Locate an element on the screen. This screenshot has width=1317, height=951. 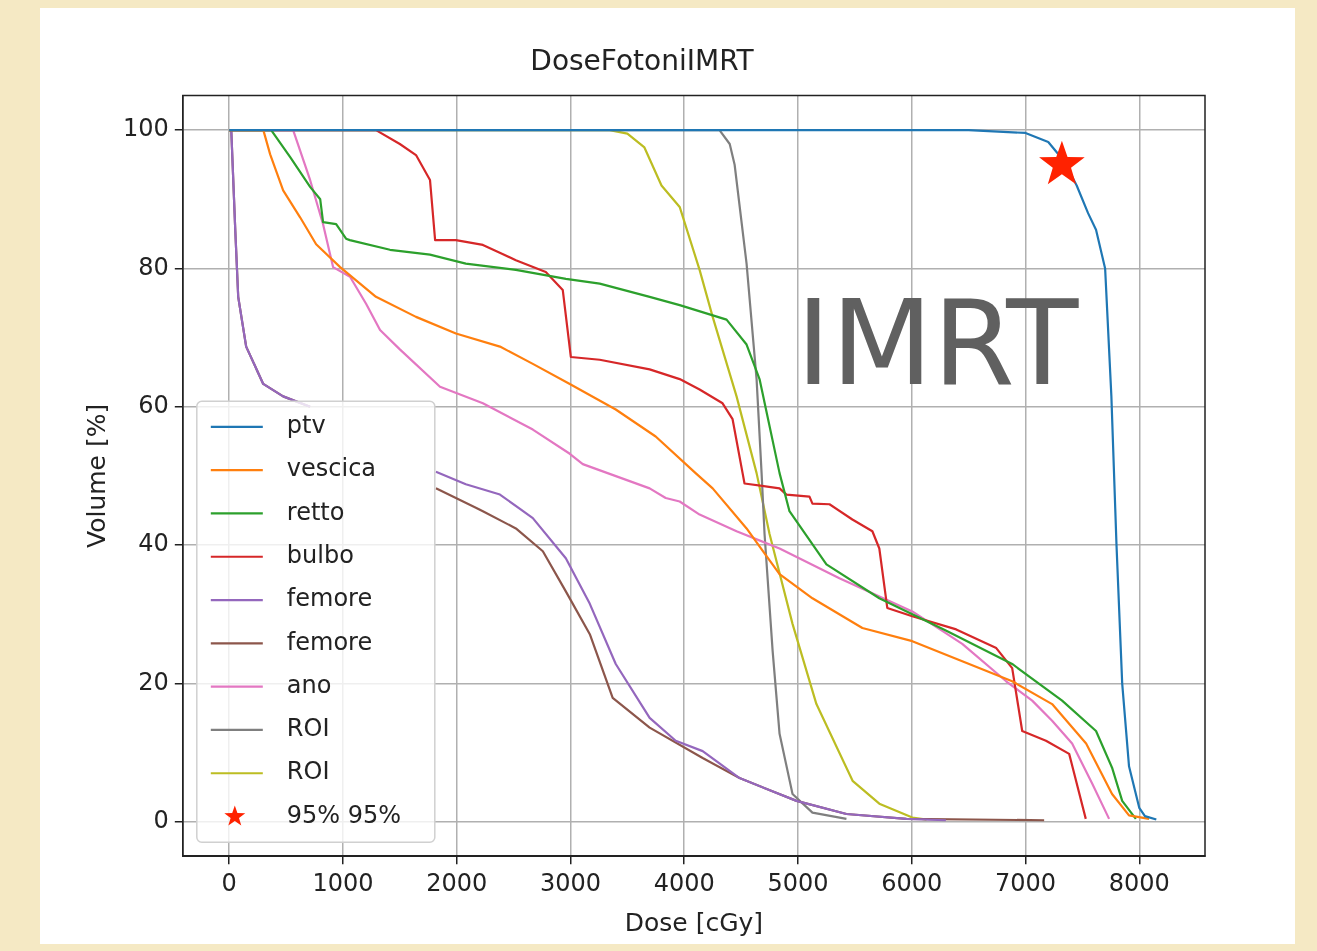
x-tick-label: 7000 is located at coordinates (1025, 882).